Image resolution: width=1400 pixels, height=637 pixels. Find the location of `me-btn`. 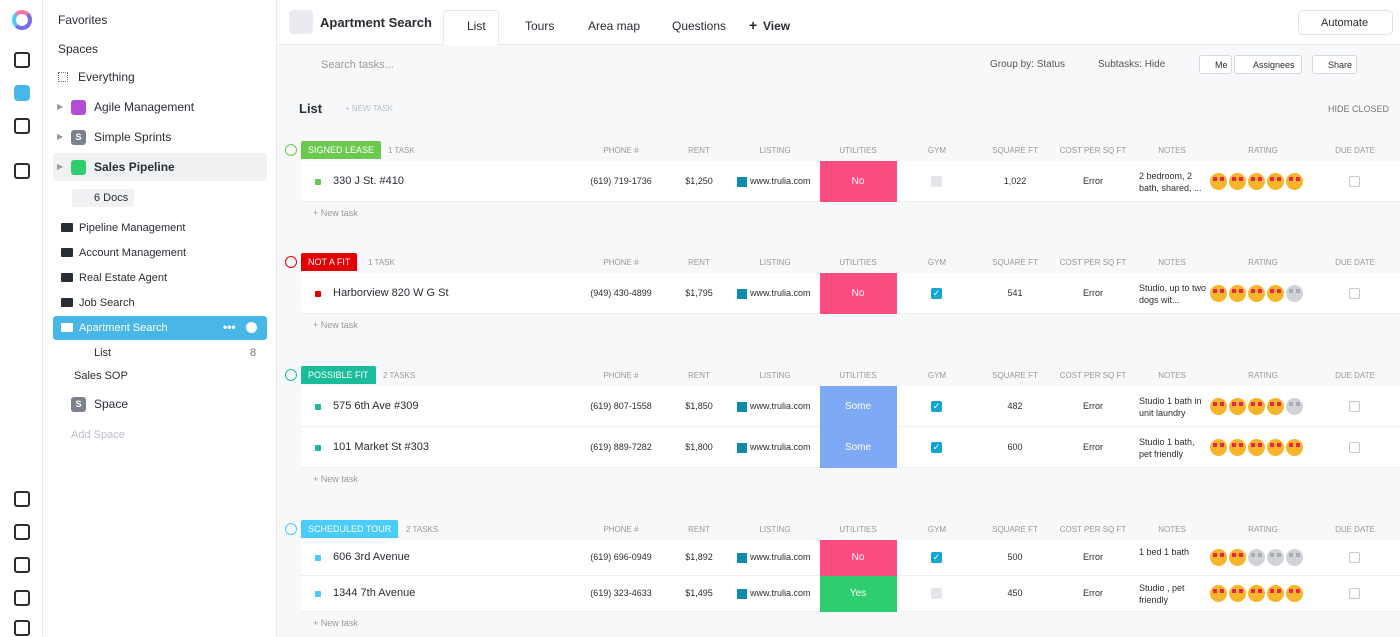

me-btn is located at coordinates (1215, 64).